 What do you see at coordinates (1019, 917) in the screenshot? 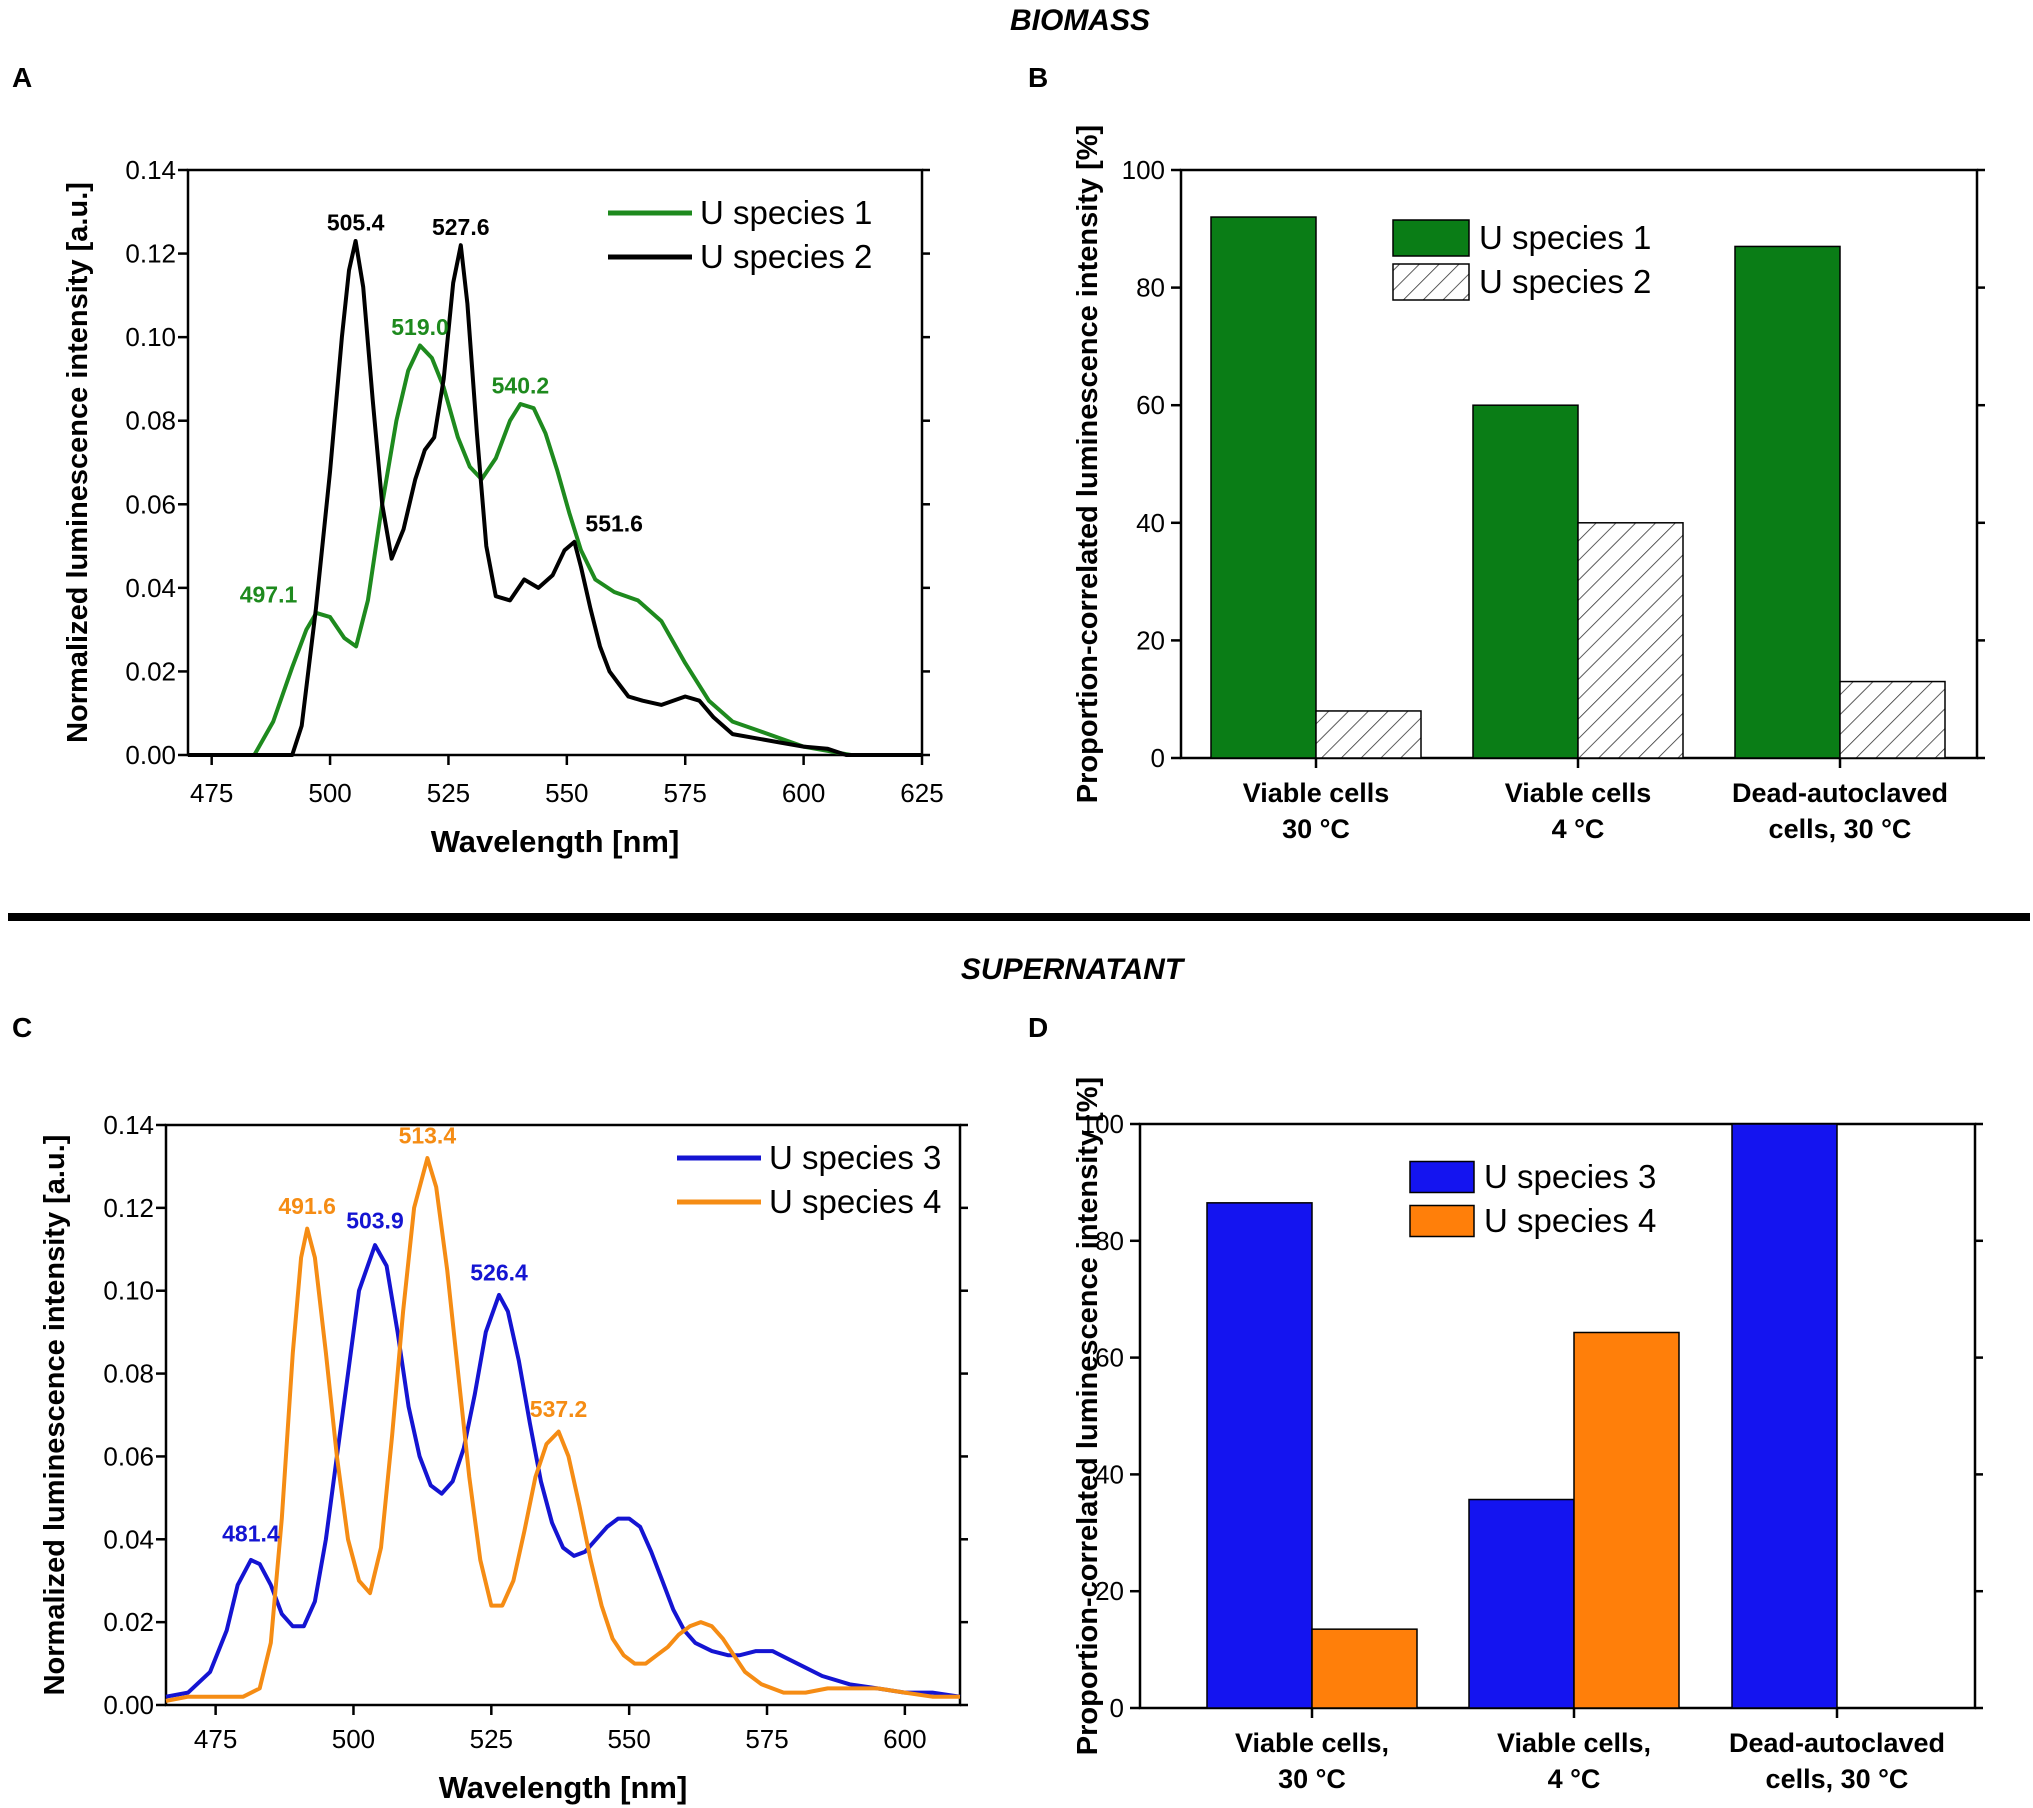
I see `section-divider` at bounding box center [1019, 917].